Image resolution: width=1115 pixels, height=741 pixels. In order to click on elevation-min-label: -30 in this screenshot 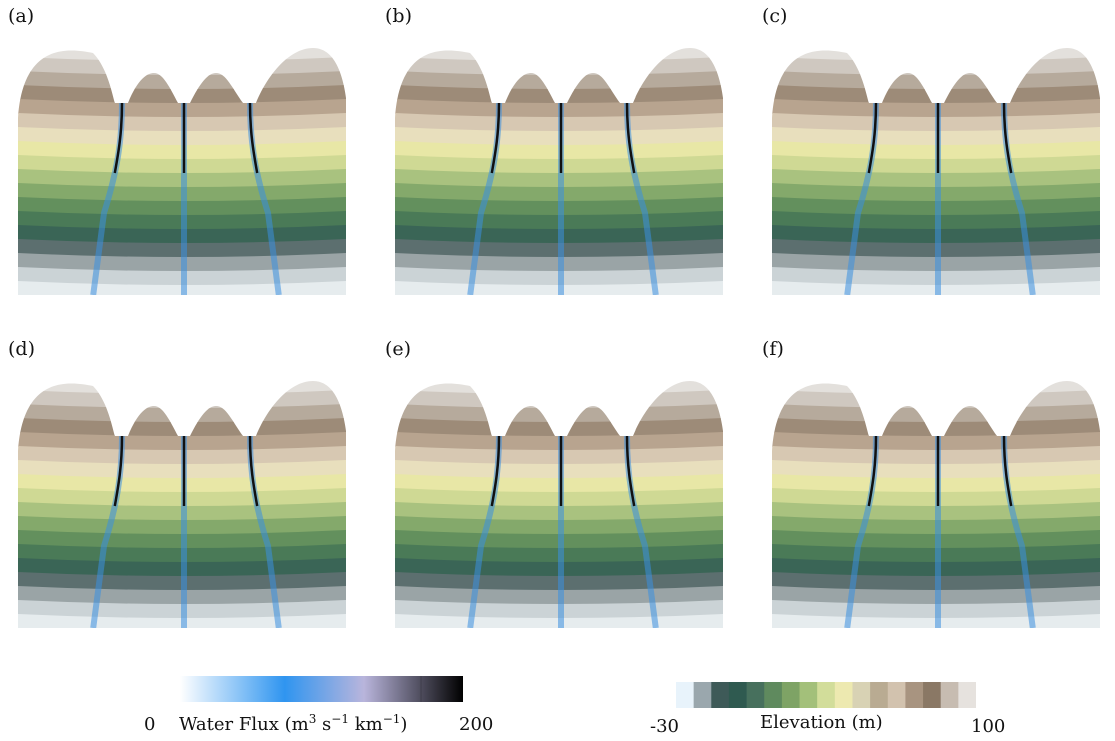, I will do `click(664, 726)`.